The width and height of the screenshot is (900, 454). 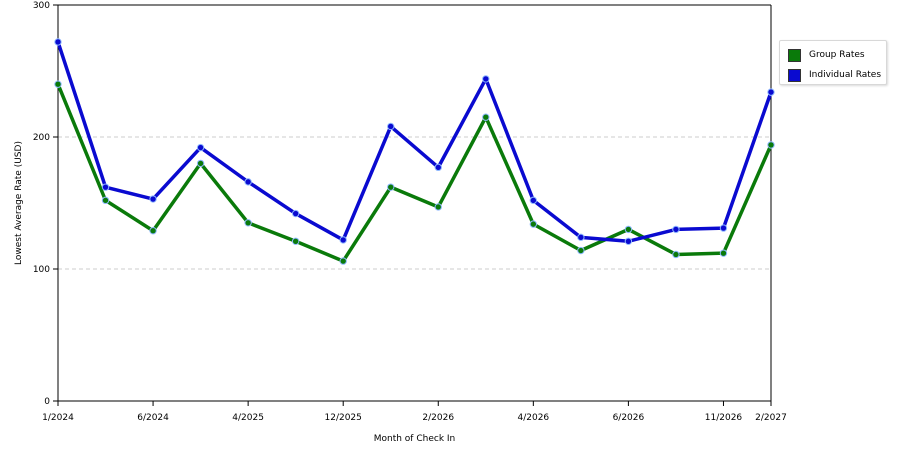 I want to click on x-tick-label-2: 6/2024, so click(x=153, y=418).